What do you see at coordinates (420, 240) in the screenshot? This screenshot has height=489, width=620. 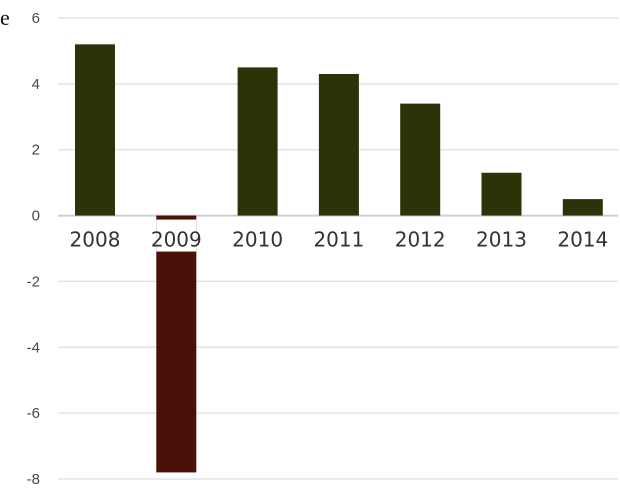 I see `x-category-label: 2012` at bounding box center [420, 240].